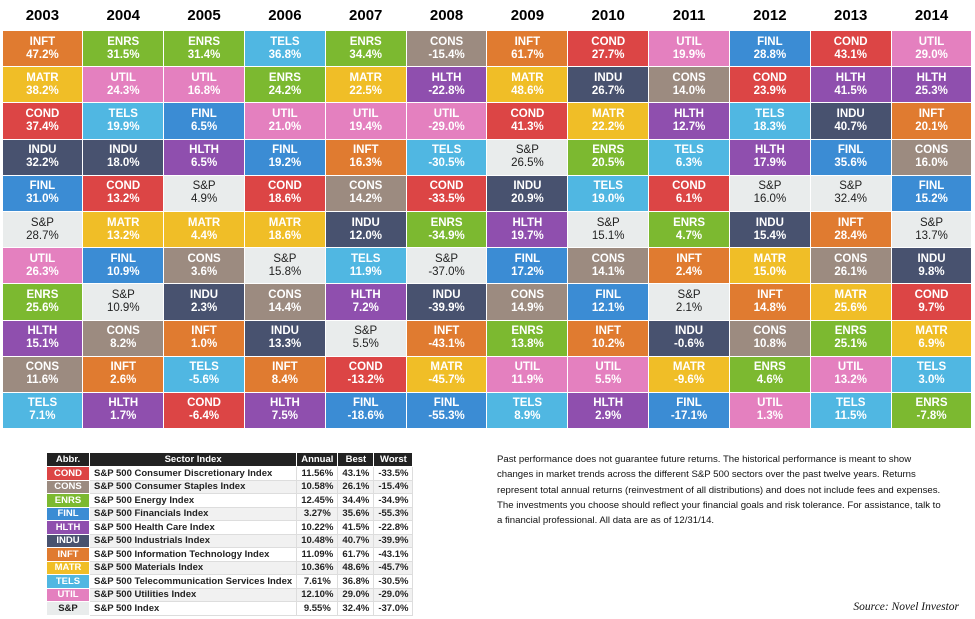 This screenshot has width=975, height=619. Describe the element at coordinates (446, 344) in the screenshot. I see `sector-return: -43.1%` at that location.